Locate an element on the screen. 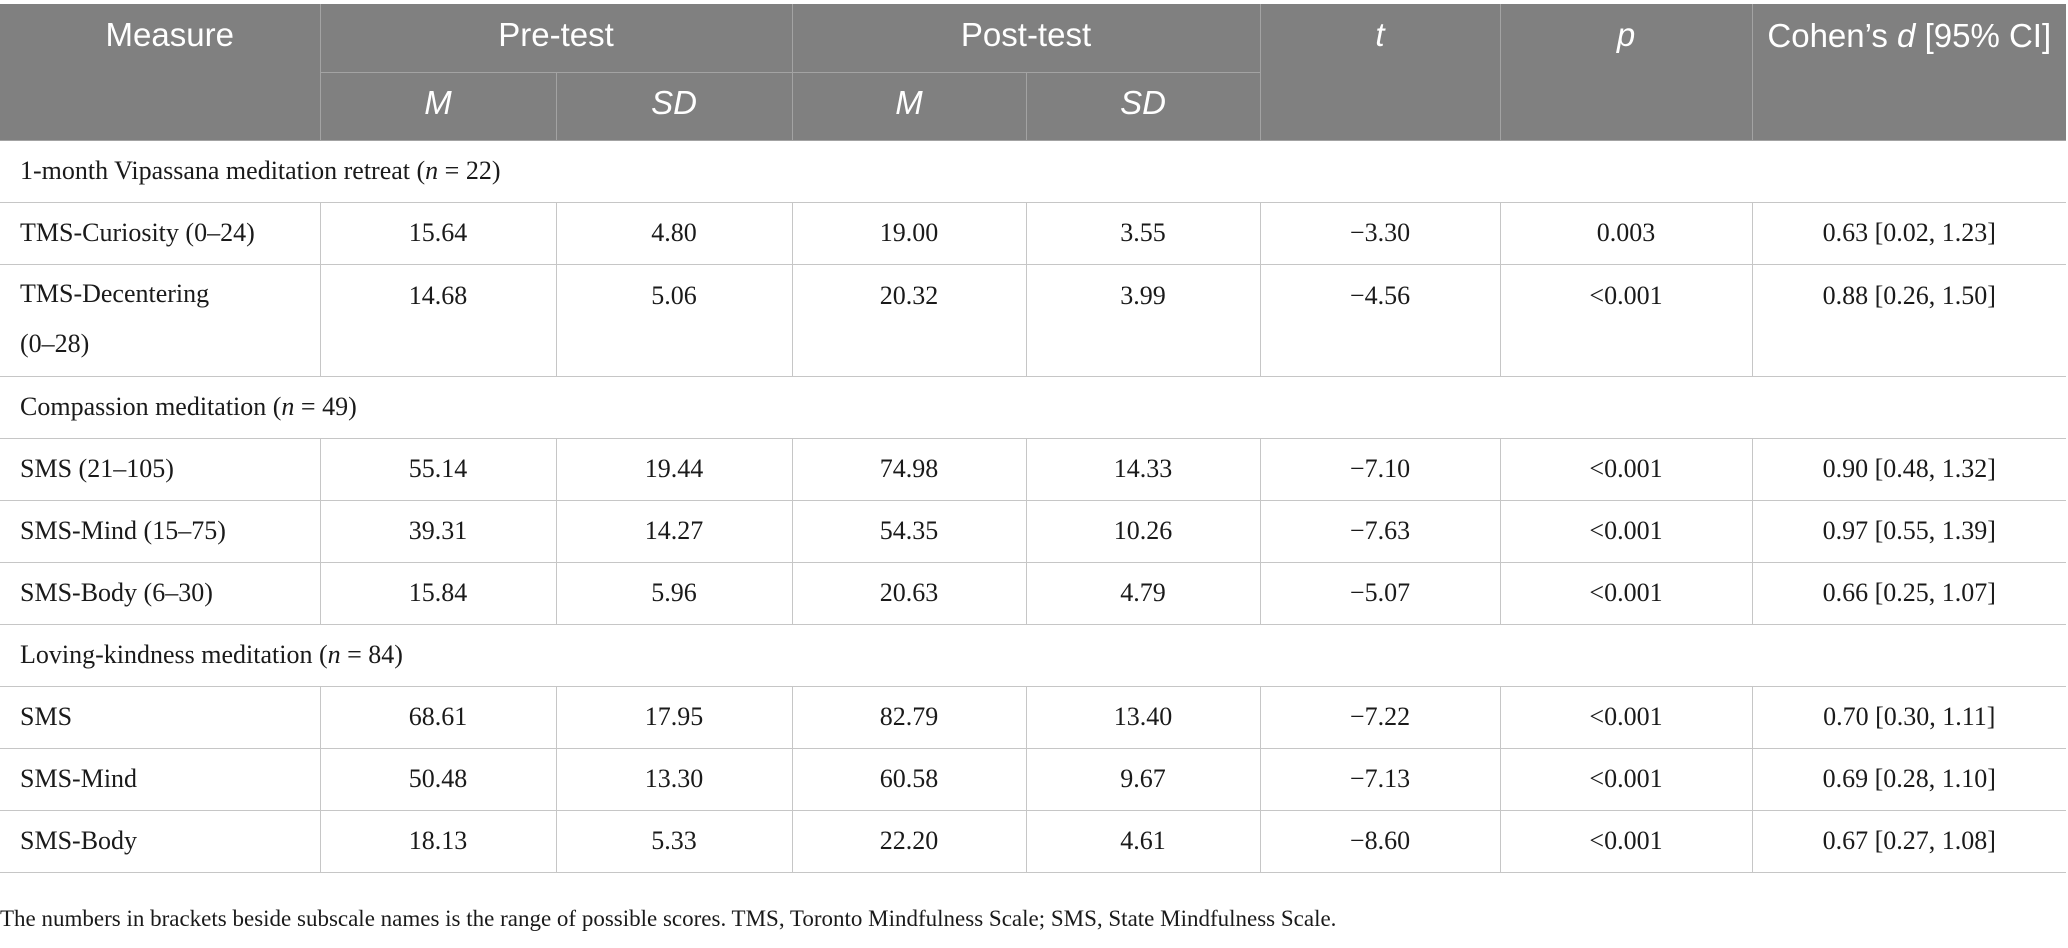 This screenshot has width=2068, height=948. measure-name: SMS-Mind is located at coordinates (79, 778).